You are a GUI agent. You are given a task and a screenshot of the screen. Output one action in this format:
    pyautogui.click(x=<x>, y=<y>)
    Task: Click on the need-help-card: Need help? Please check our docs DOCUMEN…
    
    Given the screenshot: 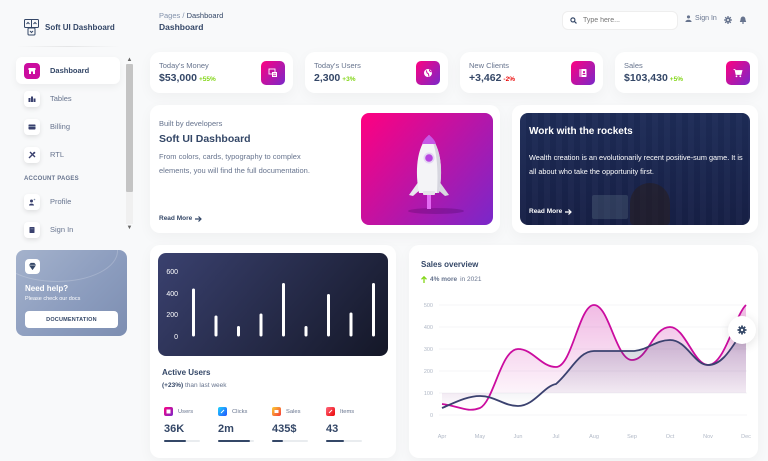 What is the action you would take?
    pyautogui.click(x=71, y=293)
    